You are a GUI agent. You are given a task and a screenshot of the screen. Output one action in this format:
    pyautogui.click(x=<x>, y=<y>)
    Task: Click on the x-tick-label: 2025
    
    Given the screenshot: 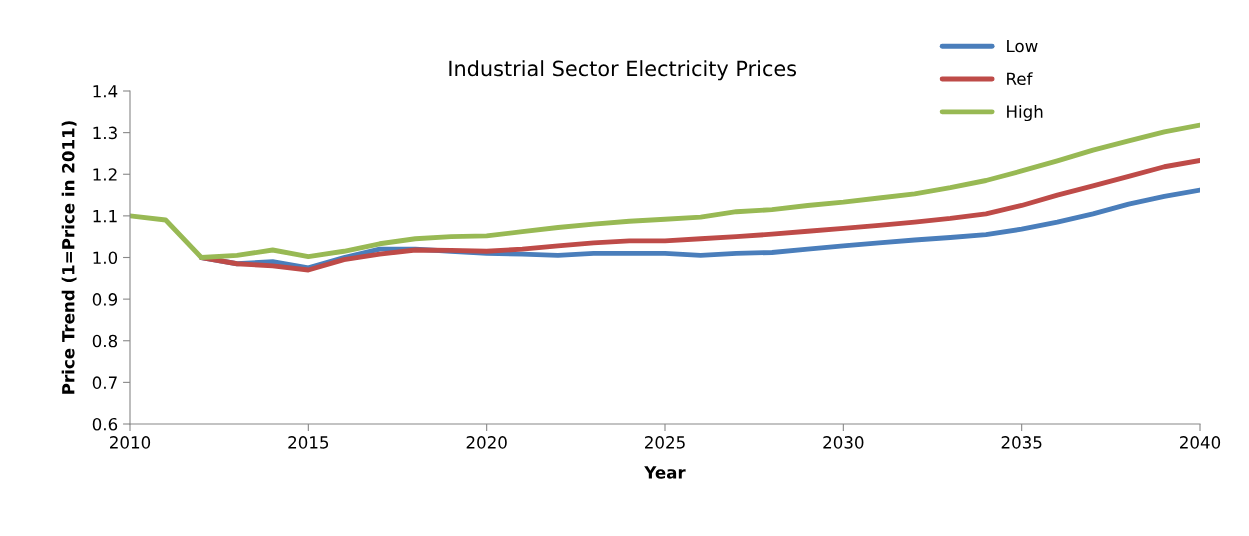 What is the action you would take?
    pyautogui.click(x=665, y=442)
    